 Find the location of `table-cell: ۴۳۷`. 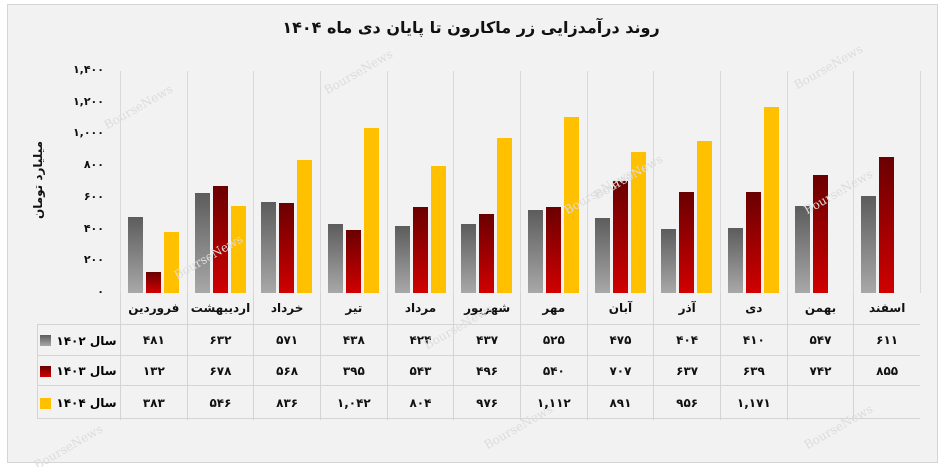

table-cell: ۴۳۷ is located at coordinates (486, 340).